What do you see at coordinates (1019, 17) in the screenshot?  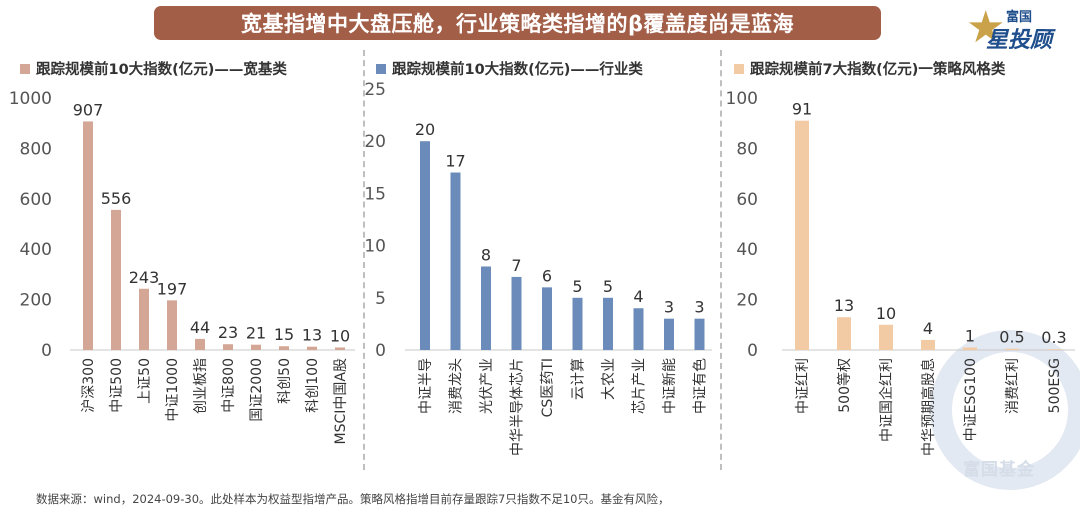 I see `logo-line1: 富国` at bounding box center [1019, 17].